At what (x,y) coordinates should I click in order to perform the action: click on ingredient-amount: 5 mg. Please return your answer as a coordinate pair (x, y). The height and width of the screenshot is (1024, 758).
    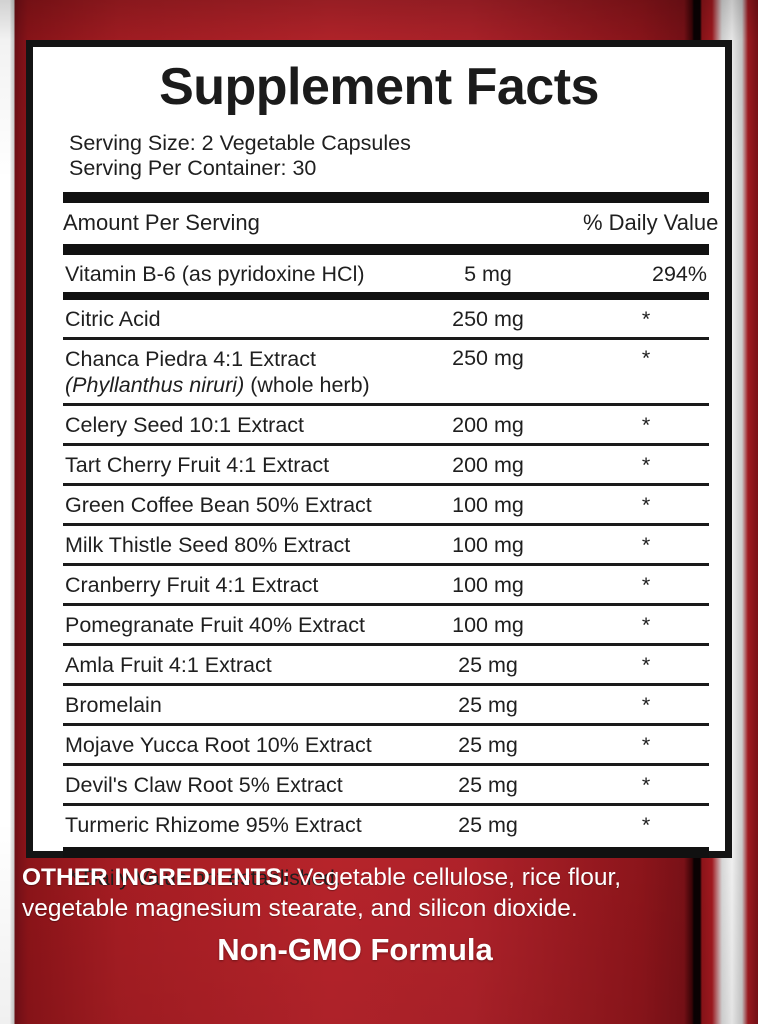
    Looking at the image, I should click on (488, 274).